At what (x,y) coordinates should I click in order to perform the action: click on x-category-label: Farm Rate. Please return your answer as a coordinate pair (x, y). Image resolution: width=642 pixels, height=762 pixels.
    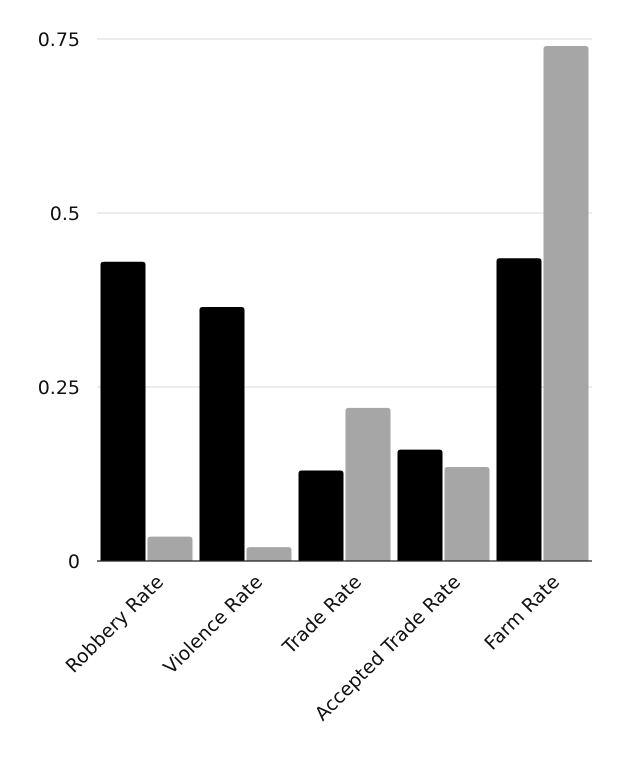
    Looking at the image, I should click on (522, 613).